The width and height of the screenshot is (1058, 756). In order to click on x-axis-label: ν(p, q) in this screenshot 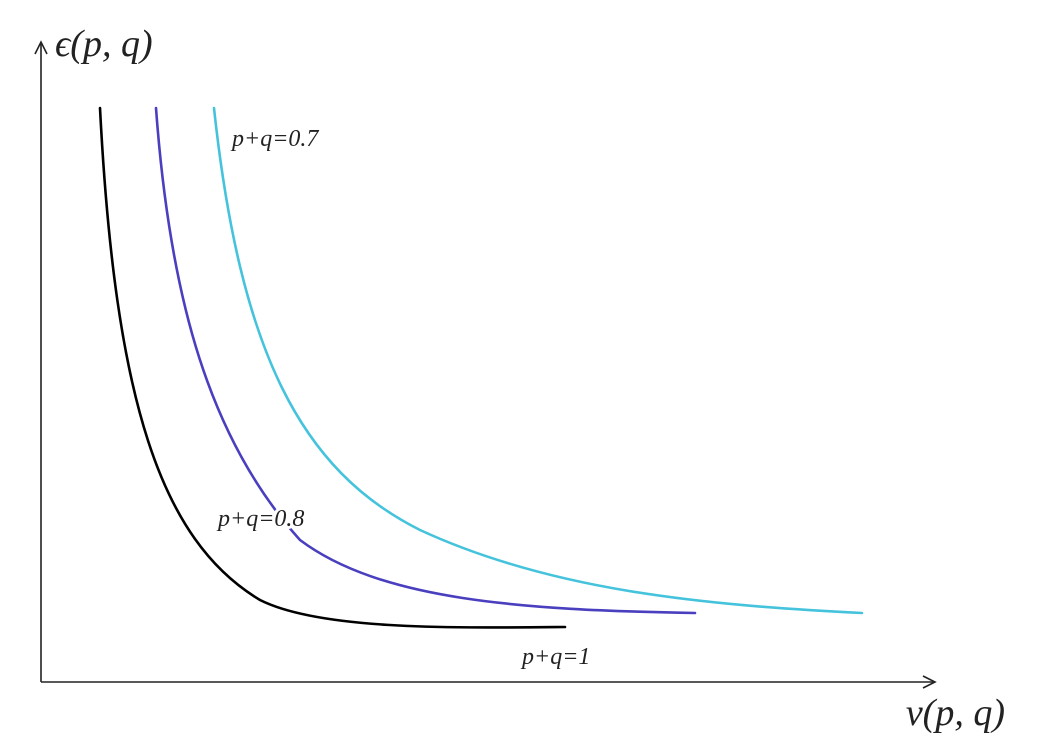, I will do `click(955, 713)`.